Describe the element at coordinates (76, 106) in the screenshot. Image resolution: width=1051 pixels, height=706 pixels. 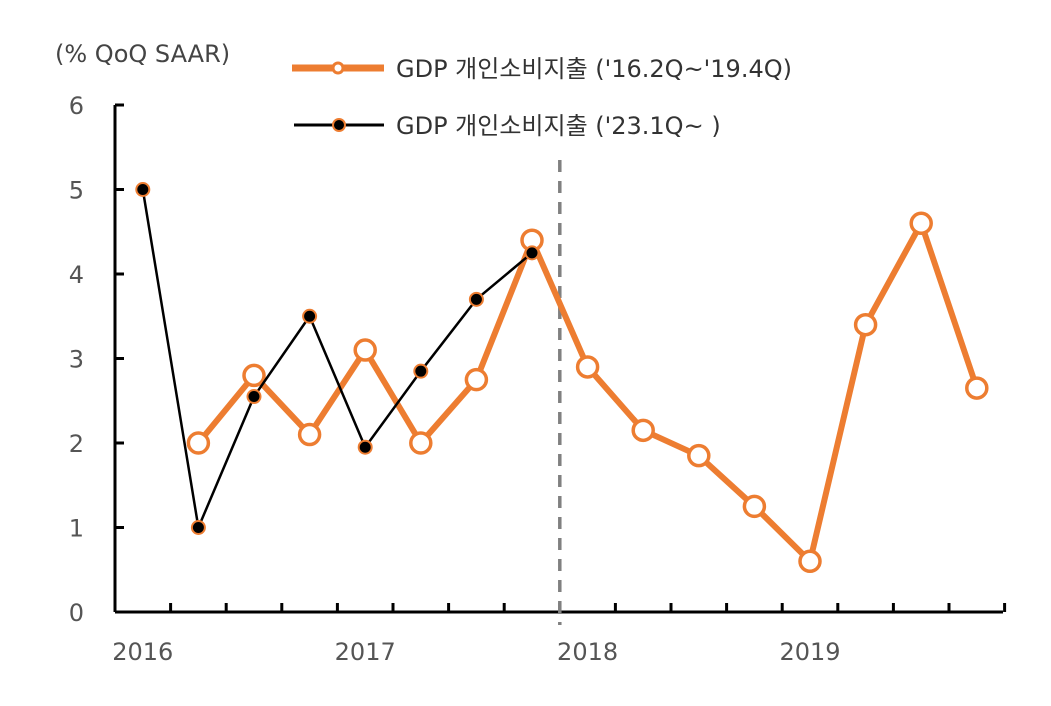
I see `y-tick-label: 6` at that location.